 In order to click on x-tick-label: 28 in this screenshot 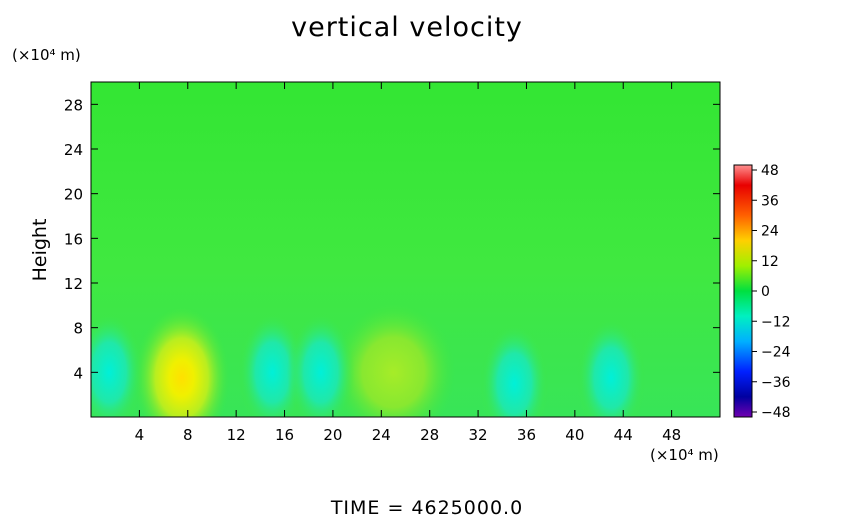, I will do `click(429, 435)`.